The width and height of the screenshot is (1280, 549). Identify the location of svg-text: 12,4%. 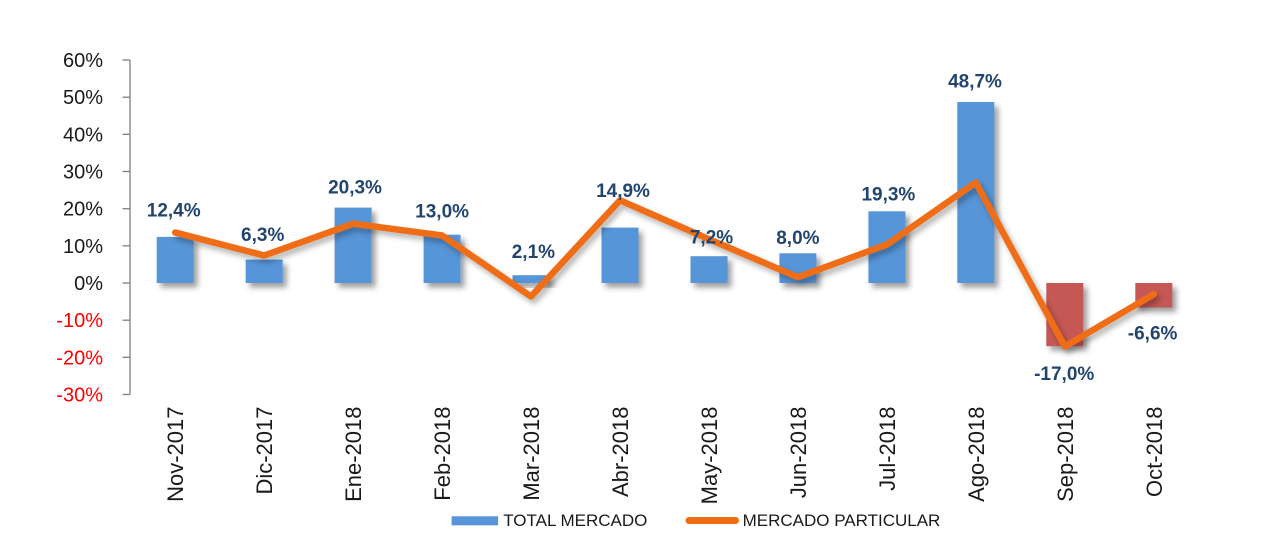
(174, 211).